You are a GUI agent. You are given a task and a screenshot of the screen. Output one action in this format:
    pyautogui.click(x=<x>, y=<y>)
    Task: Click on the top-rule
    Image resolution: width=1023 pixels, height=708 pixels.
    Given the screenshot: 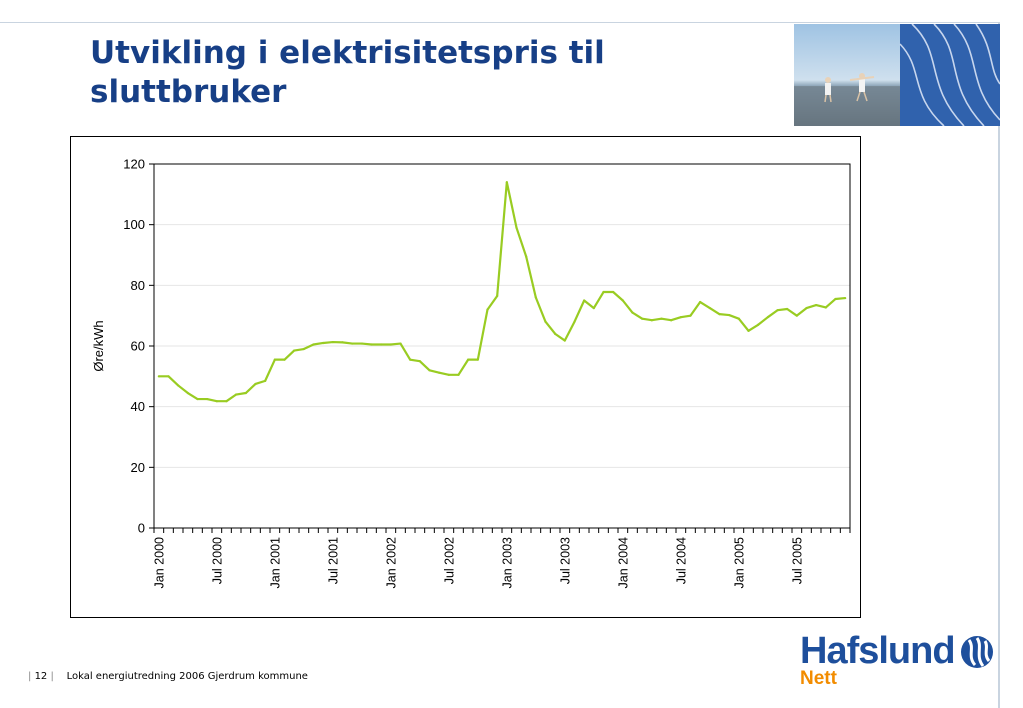 What is the action you would take?
    pyautogui.click(x=500, y=22)
    